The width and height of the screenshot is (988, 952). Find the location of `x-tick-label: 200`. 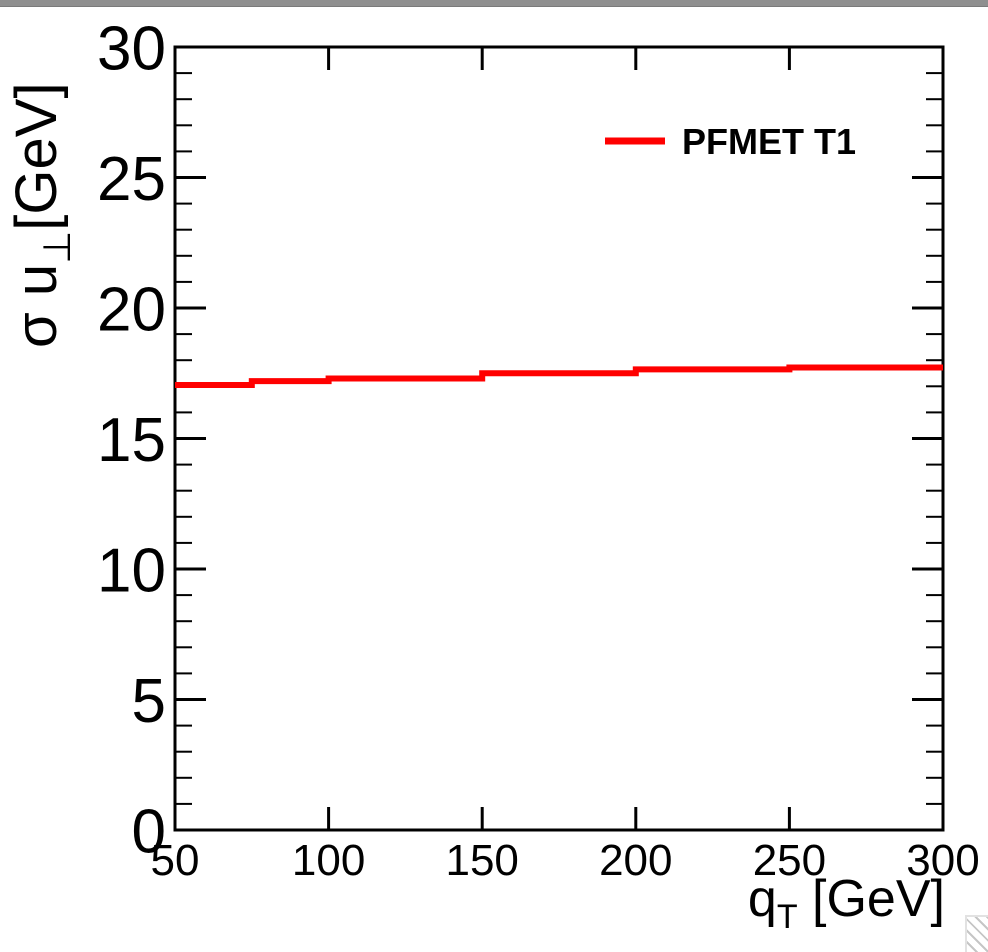

x-tick-label: 200 is located at coordinates (635, 860).